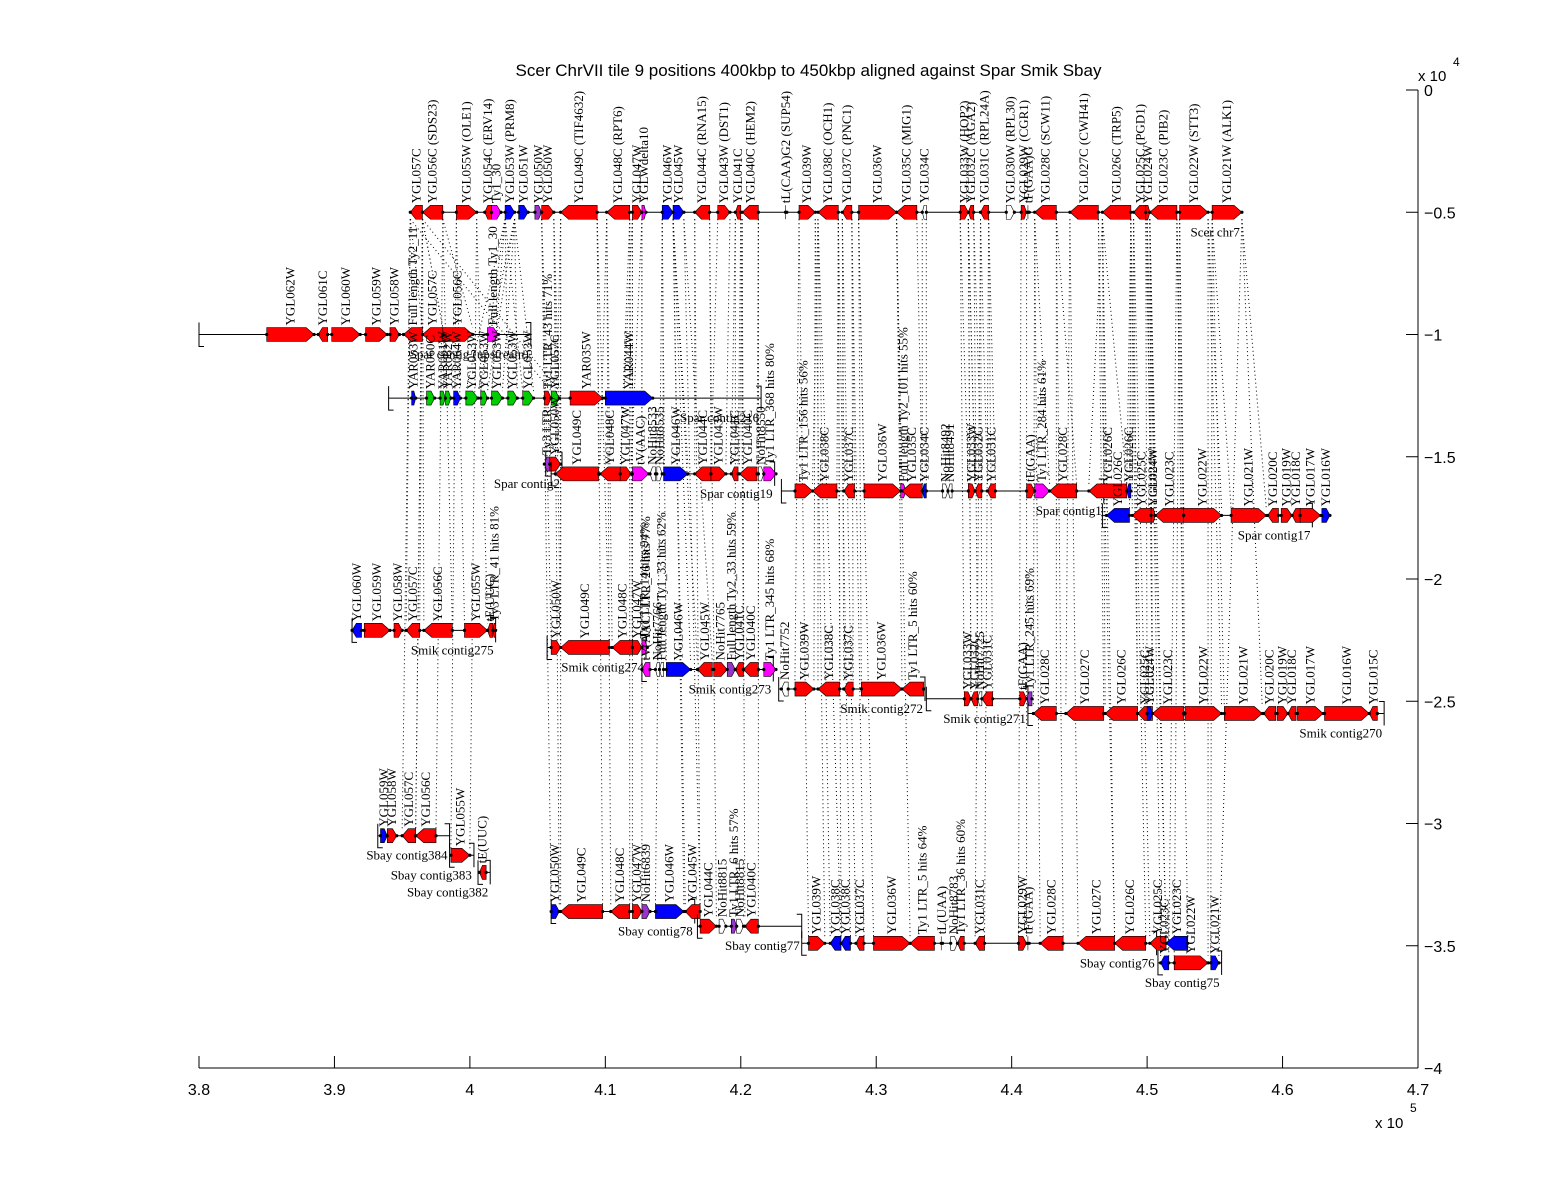 This screenshot has height=1200, width=1568. I want to click on contig-end-bracket, so click(1219, 962).